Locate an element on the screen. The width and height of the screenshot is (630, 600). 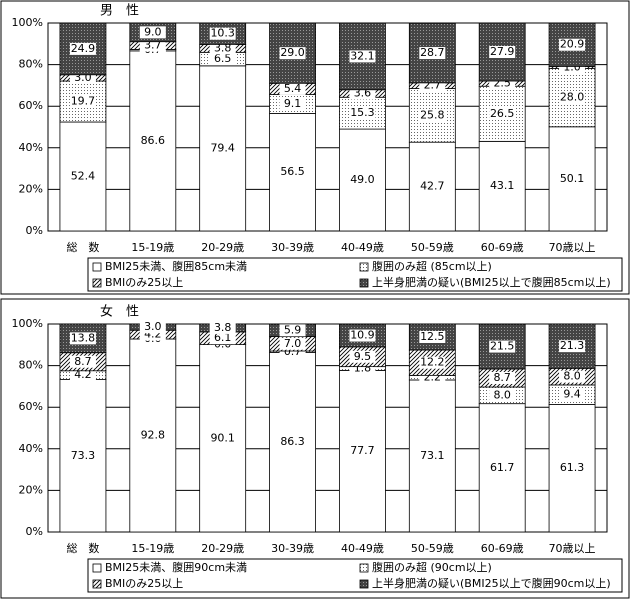
x-tick-label: 20-29歳 is located at coordinates (222, 247).